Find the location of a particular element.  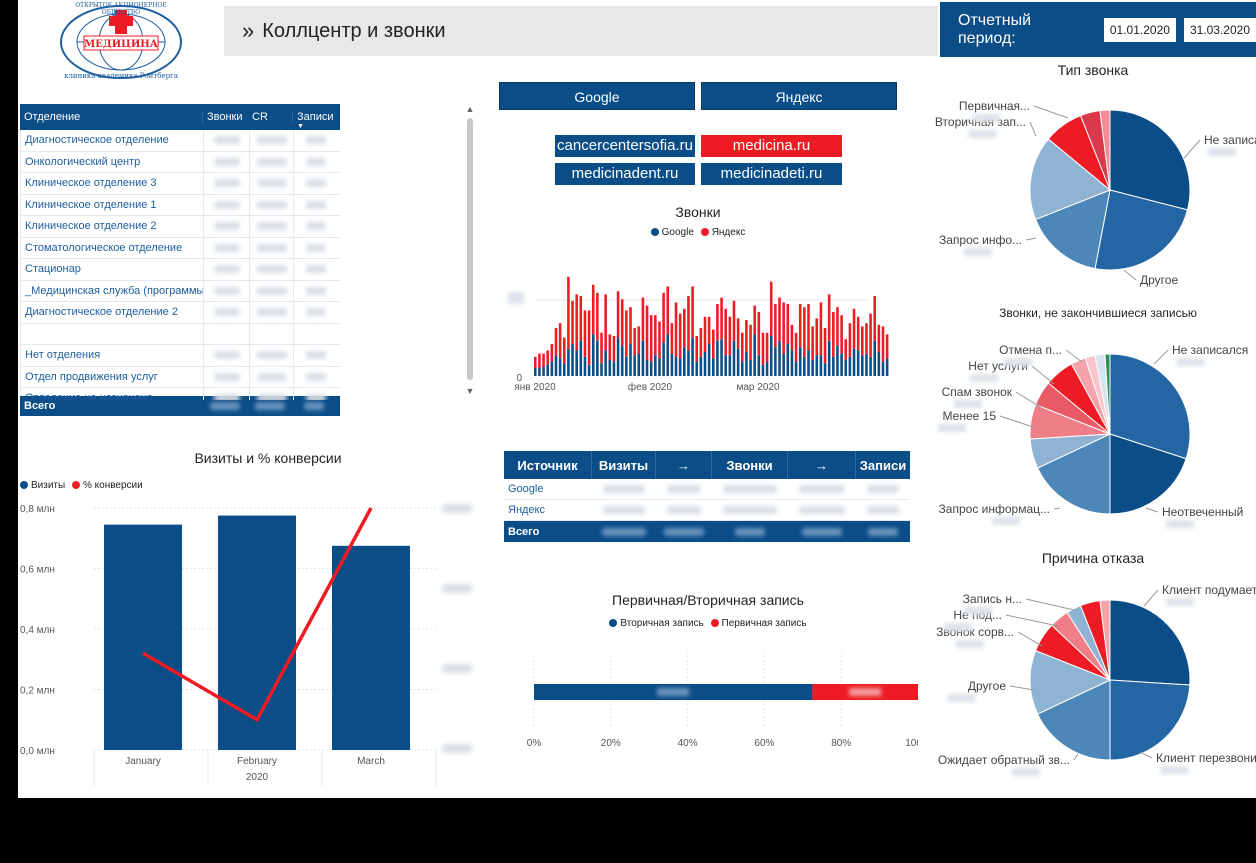

col-header-department: Отделение is located at coordinates (52, 117).